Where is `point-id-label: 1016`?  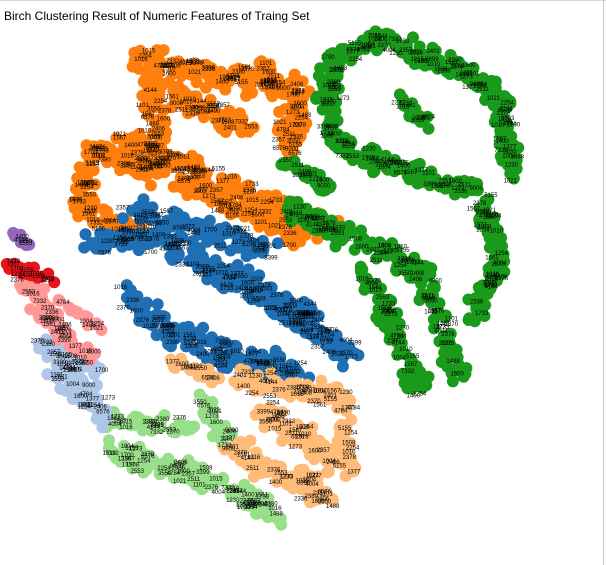 point-id-label: 1016 is located at coordinates (93, 220).